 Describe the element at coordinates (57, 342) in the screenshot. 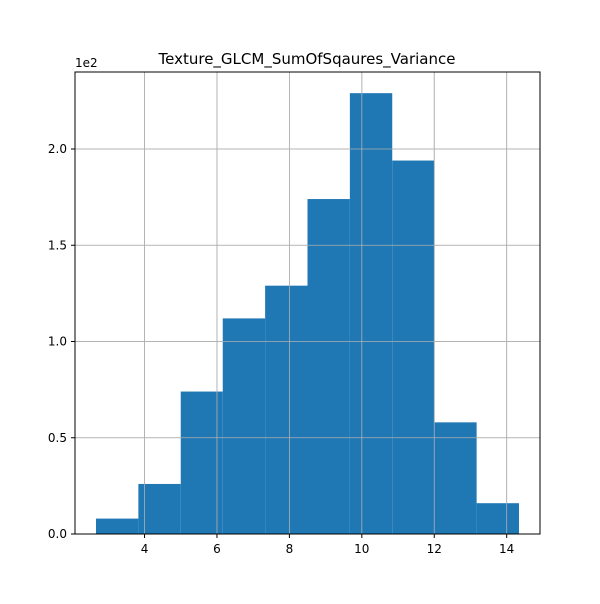

I see `y-tick-label: 1.0` at that location.